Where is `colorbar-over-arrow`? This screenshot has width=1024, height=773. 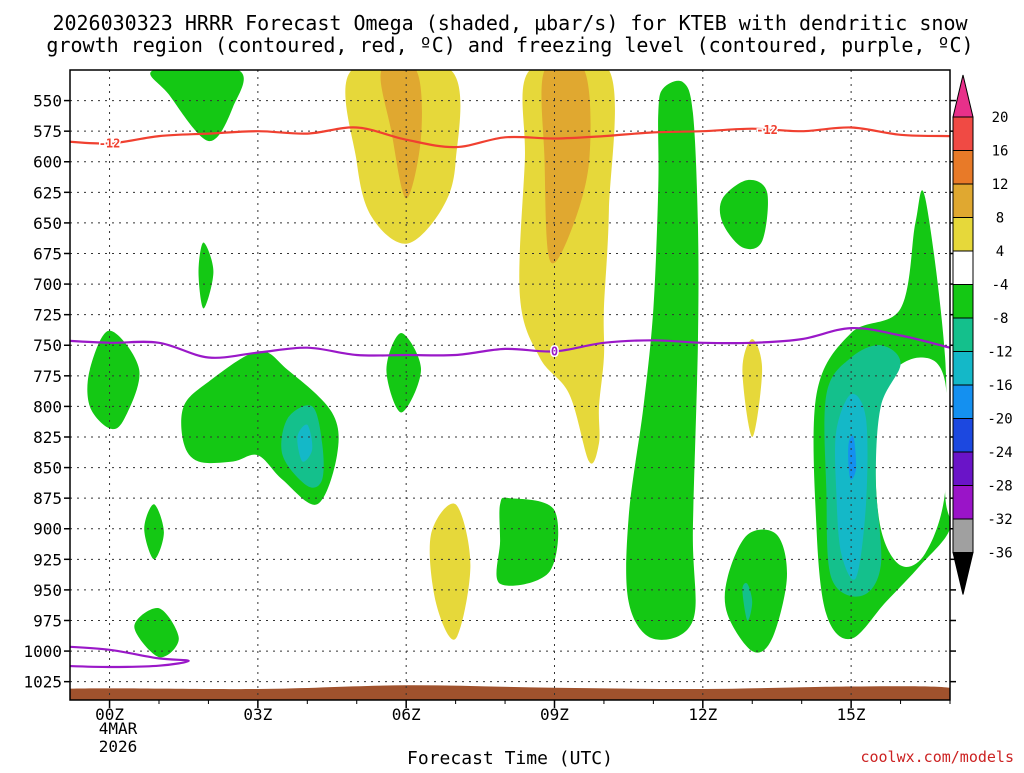
colorbar-over-arrow is located at coordinates (963, 96).